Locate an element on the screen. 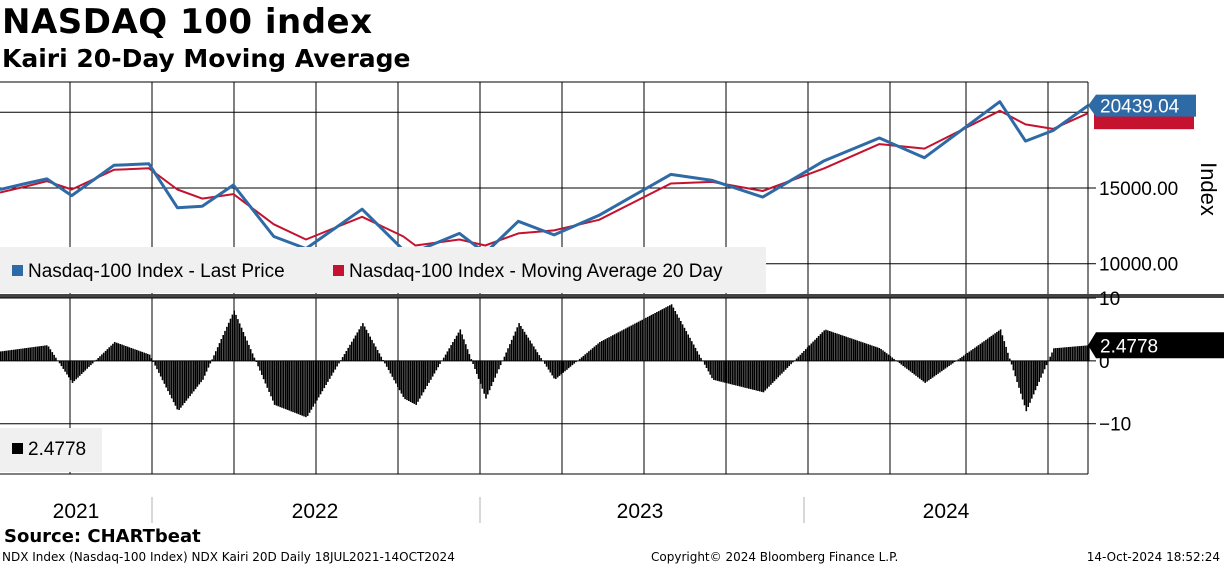 The width and height of the screenshot is (1224, 566). page-title: NASDAQ 100 index is located at coordinates (187, 22).